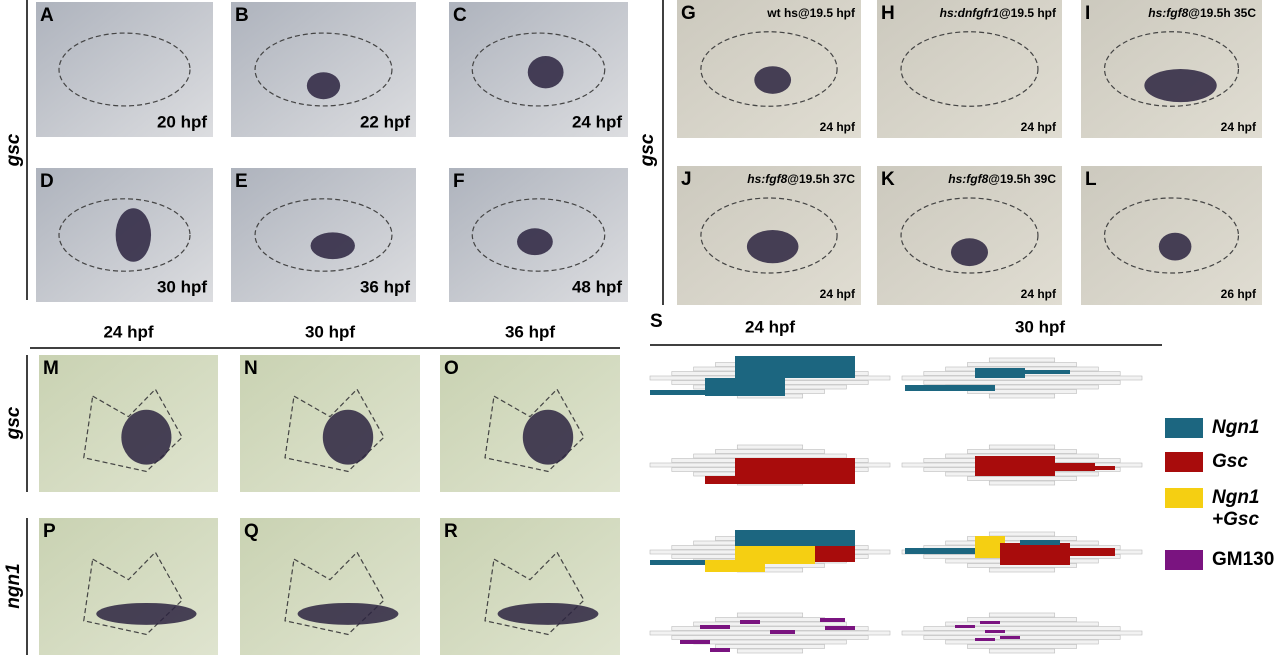  Describe the element at coordinates (47, 15) in the screenshot. I see `panel-letter: A` at that location.